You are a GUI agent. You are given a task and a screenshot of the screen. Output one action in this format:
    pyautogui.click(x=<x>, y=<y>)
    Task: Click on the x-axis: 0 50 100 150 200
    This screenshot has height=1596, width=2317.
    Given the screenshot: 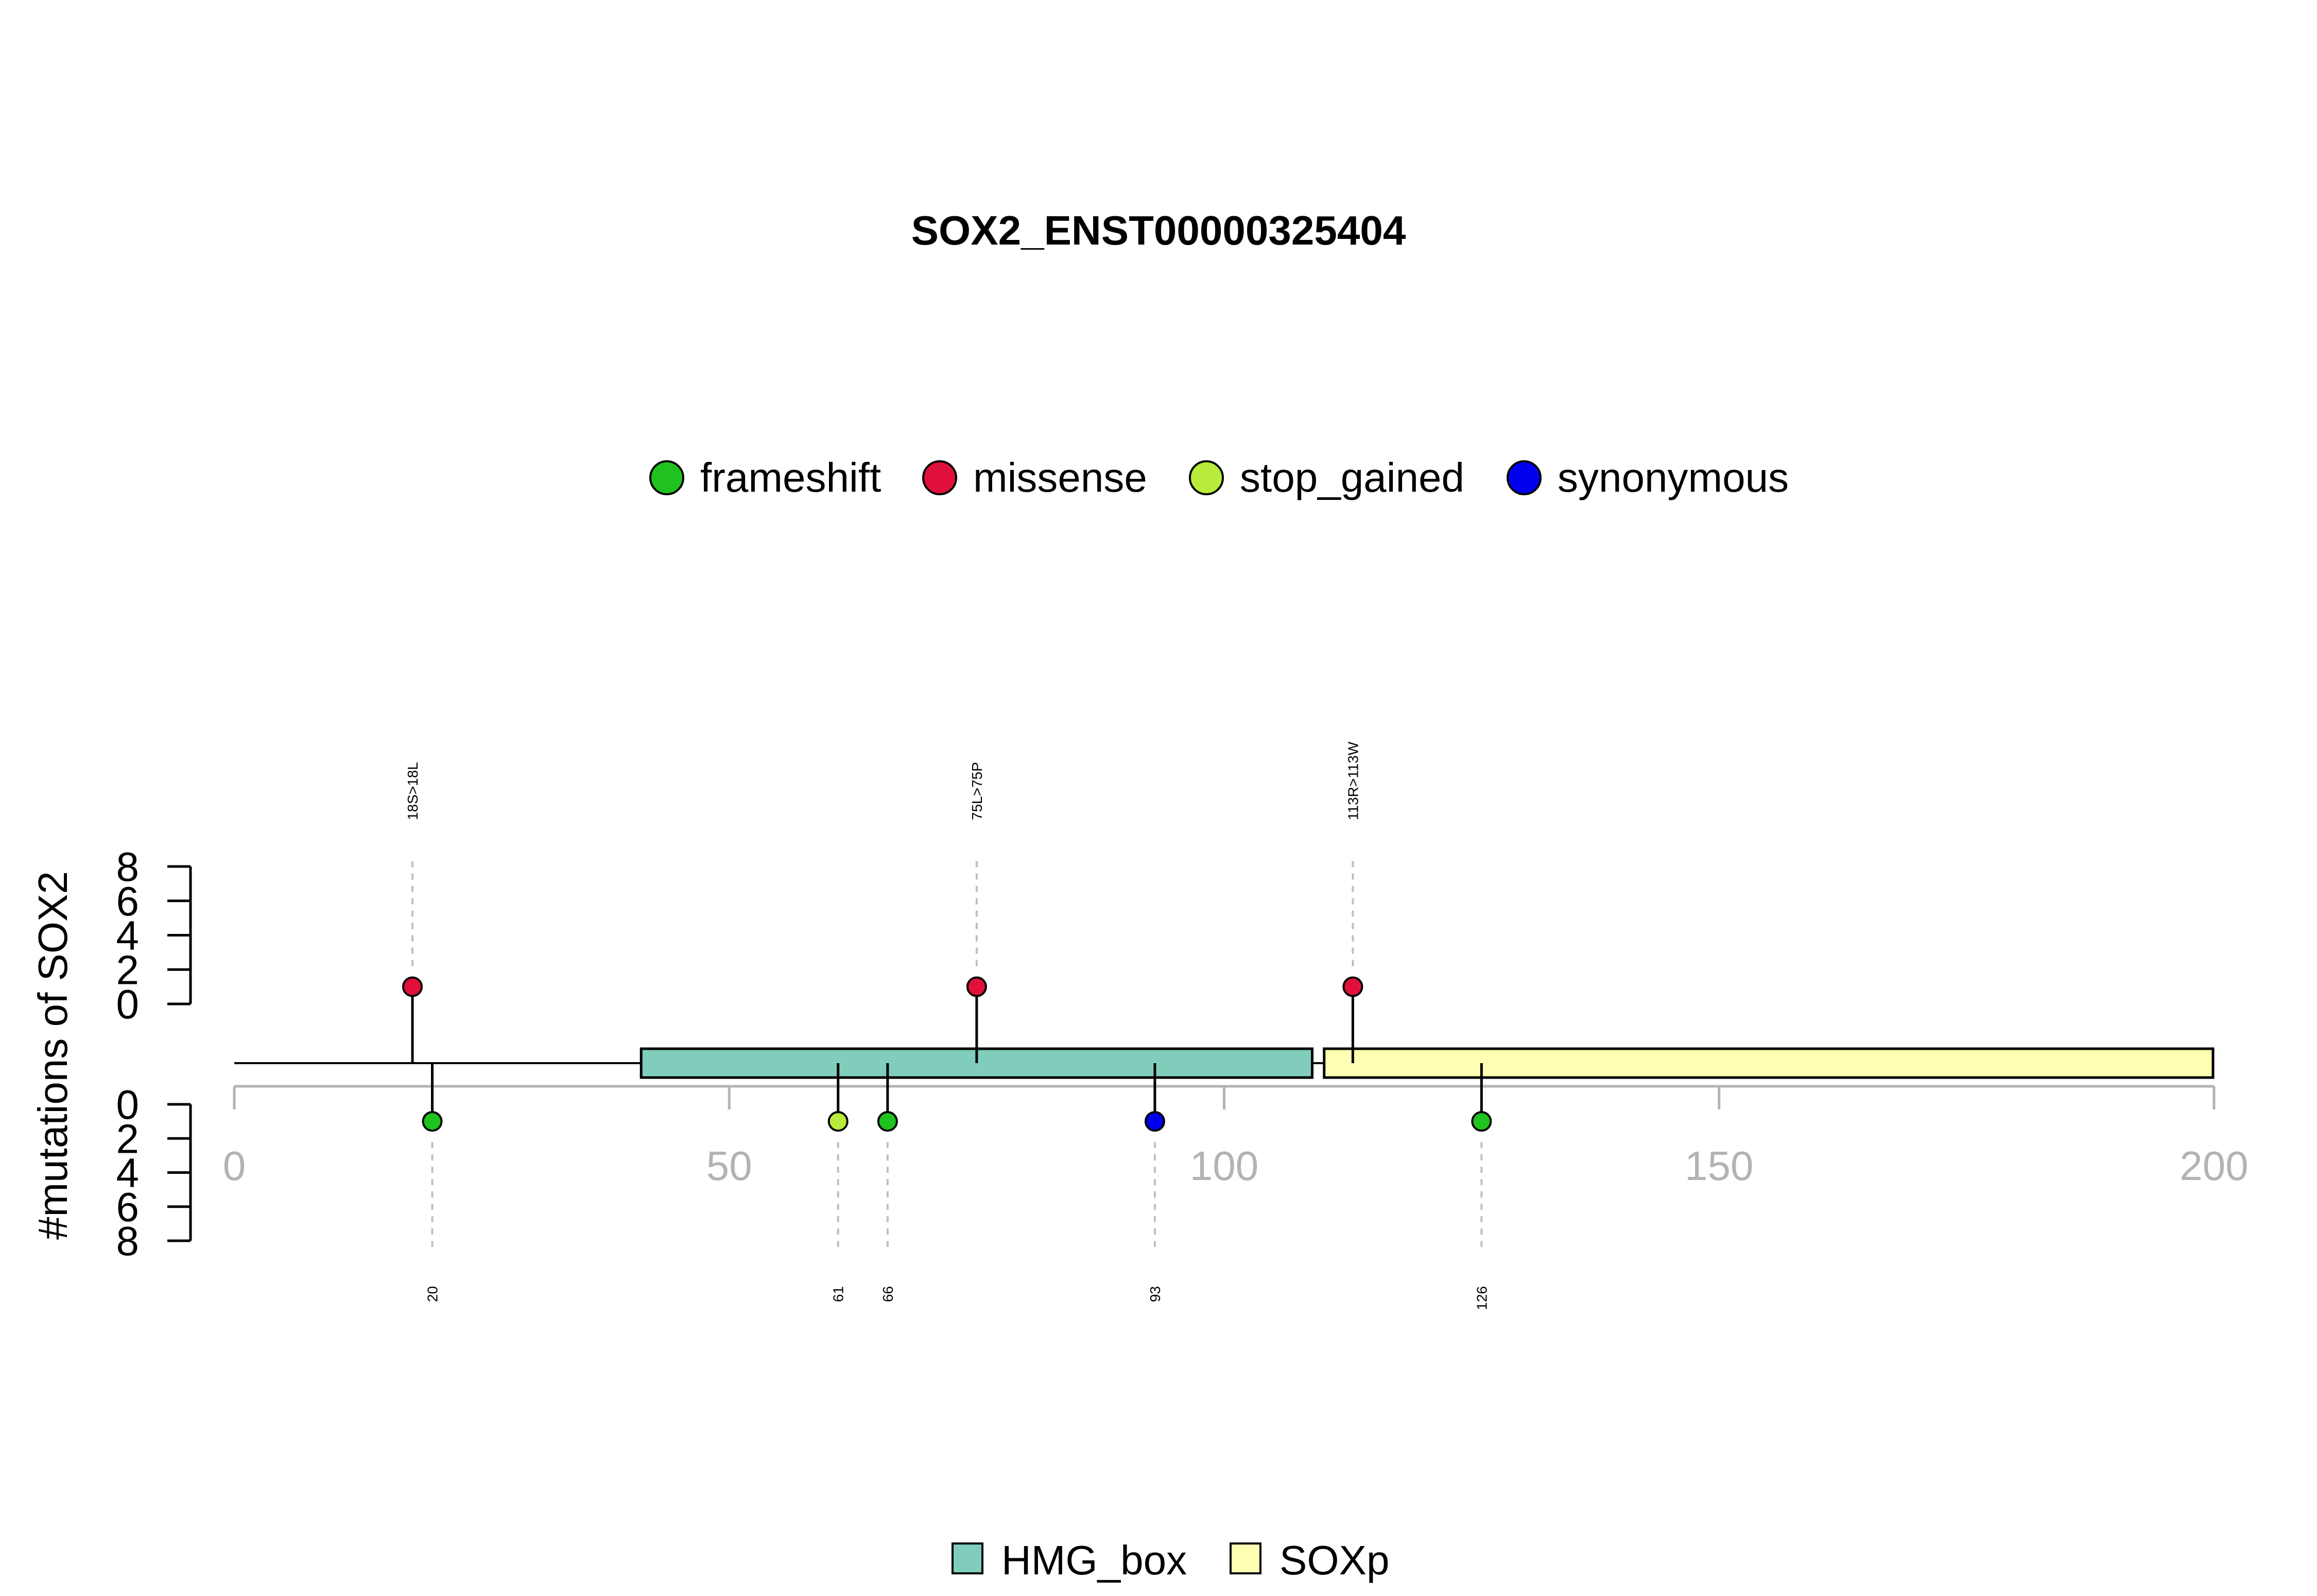 What is the action you would take?
    pyautogui.click(x=1236, y=1137)
    